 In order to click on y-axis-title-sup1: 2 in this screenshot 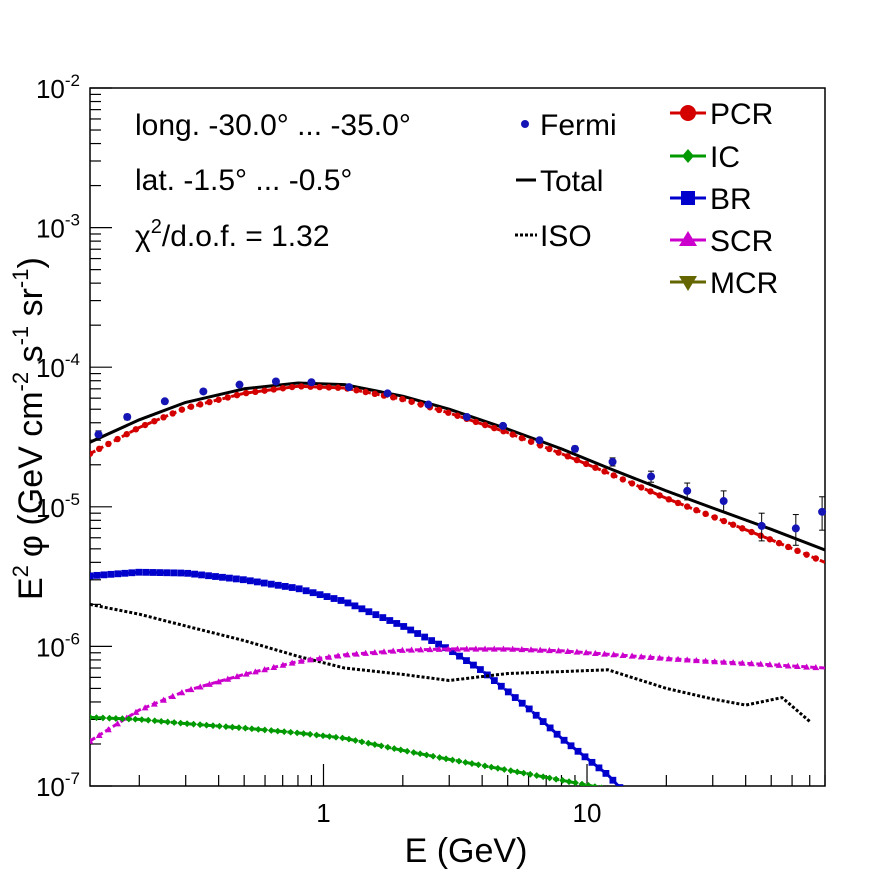, I will do `click(20, 571)`.